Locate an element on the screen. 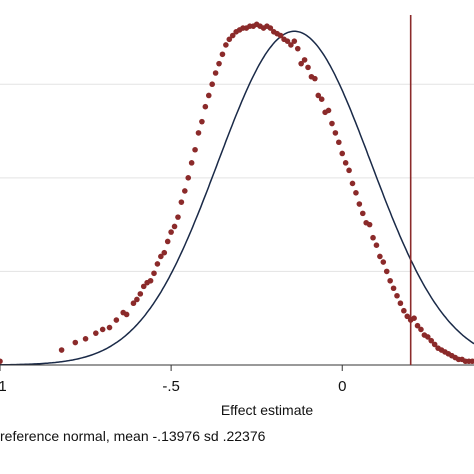 This screenshot has height=474, width=474. x-tick-label-2: 0 is located at coordinates (342, 386).